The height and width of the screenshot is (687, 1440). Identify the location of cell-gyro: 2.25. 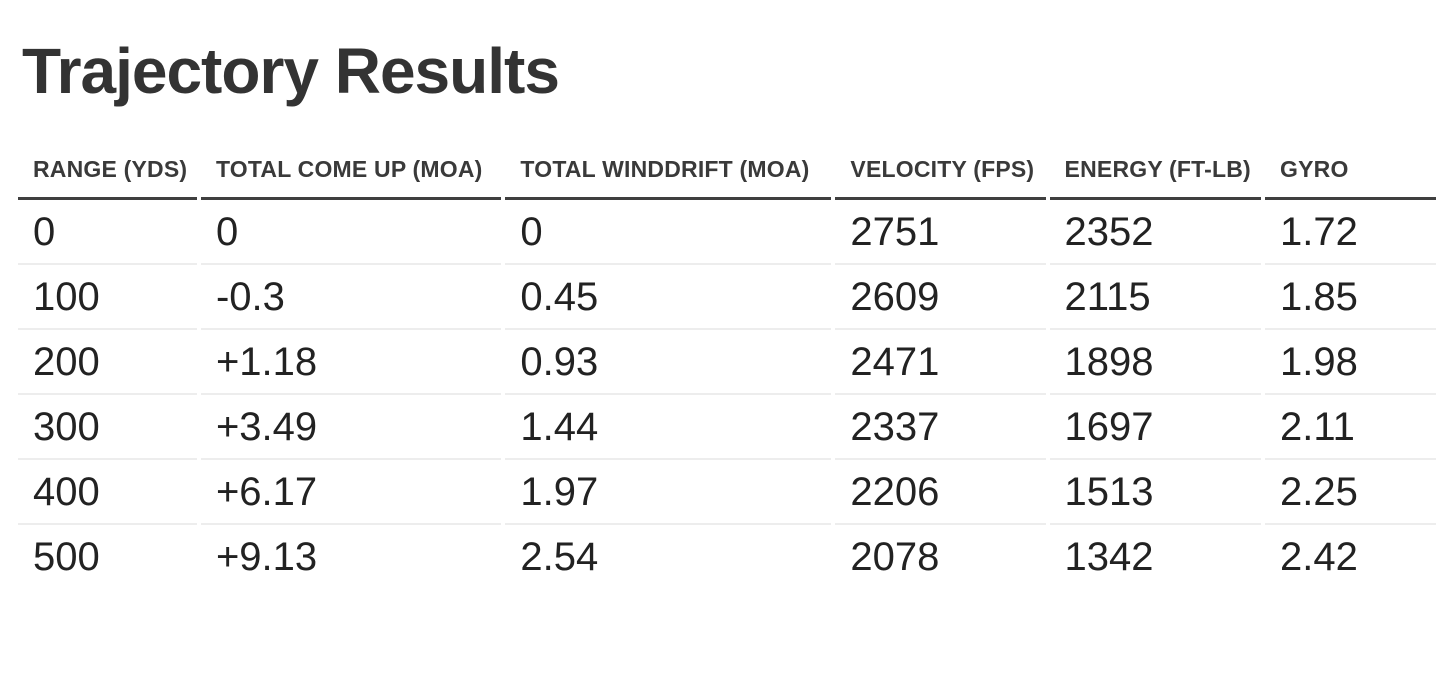
(1350, 492).